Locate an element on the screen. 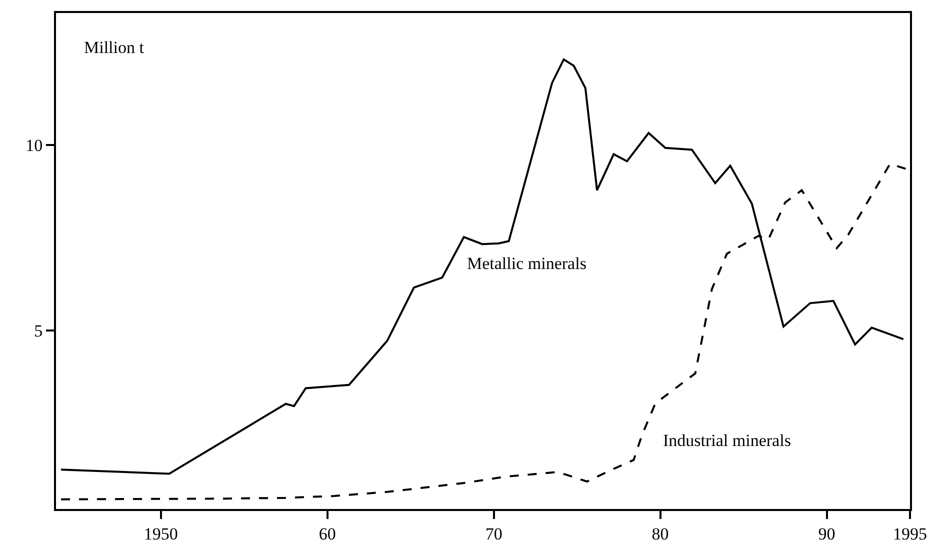 Image resolution: width=938 pixels, height=557 pixels. x-tick-label: 1950 is located at coordinates (161, 534).